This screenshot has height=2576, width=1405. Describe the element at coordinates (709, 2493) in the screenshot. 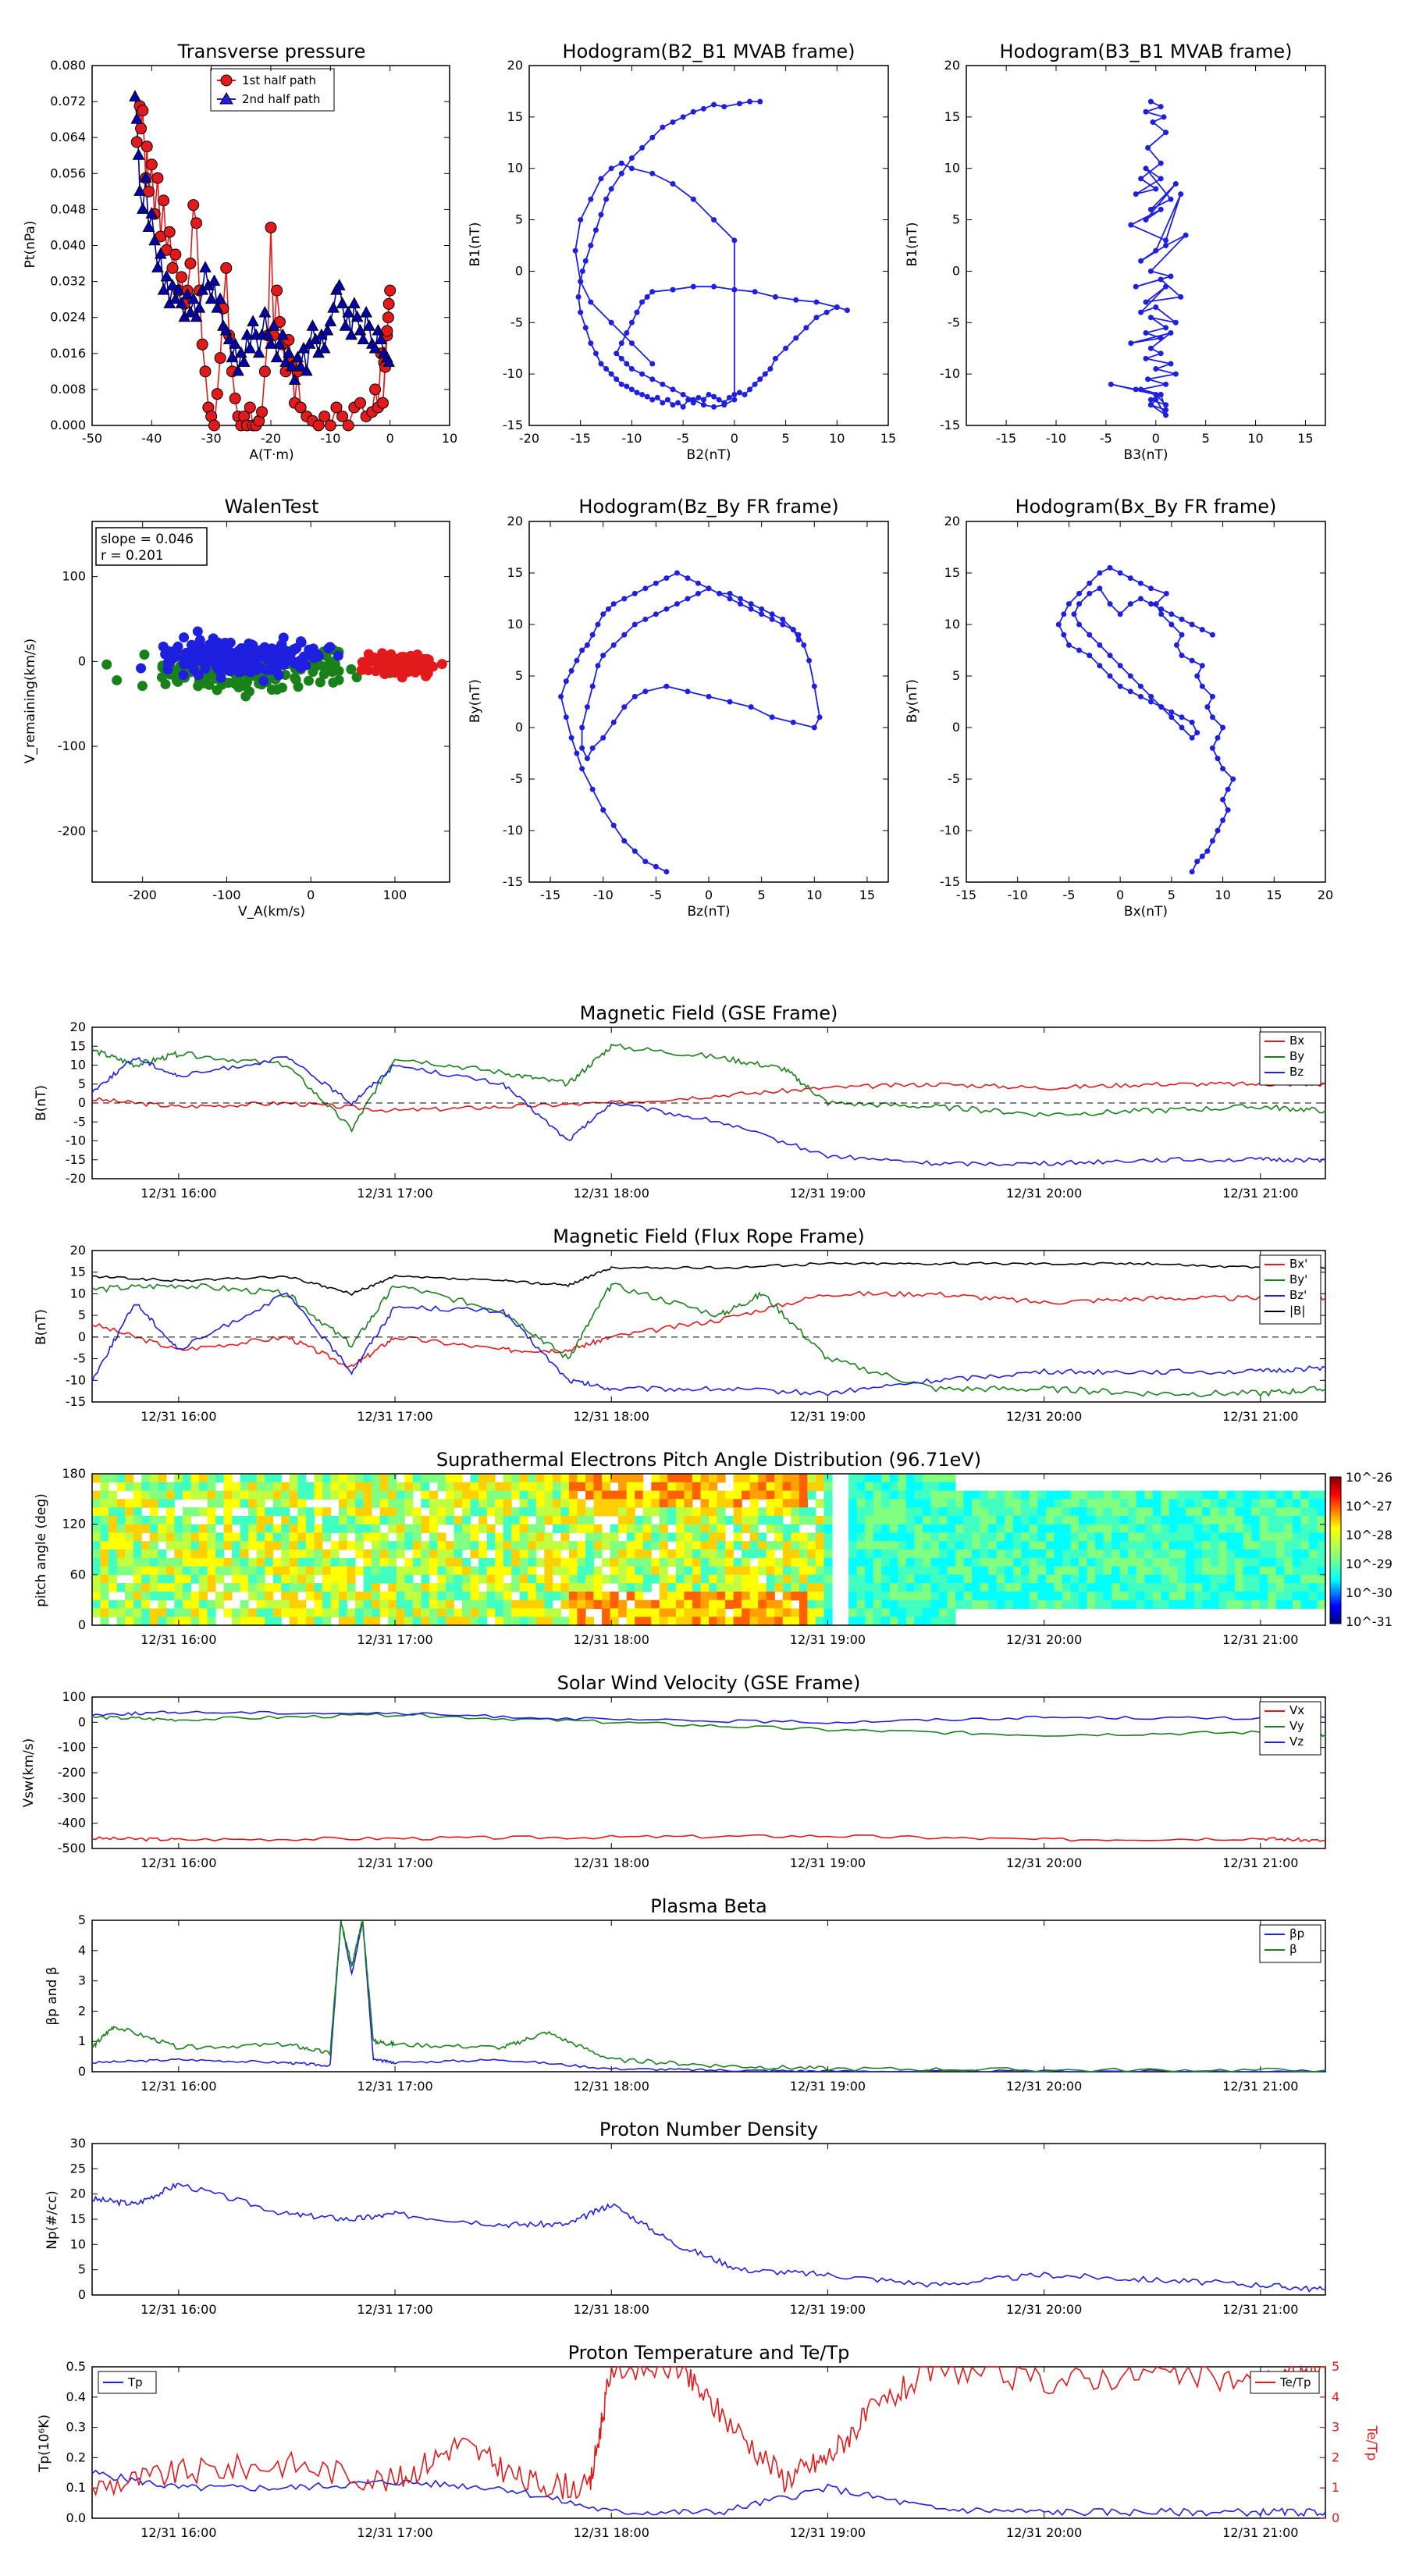

I see `series-line-tp` at that location.